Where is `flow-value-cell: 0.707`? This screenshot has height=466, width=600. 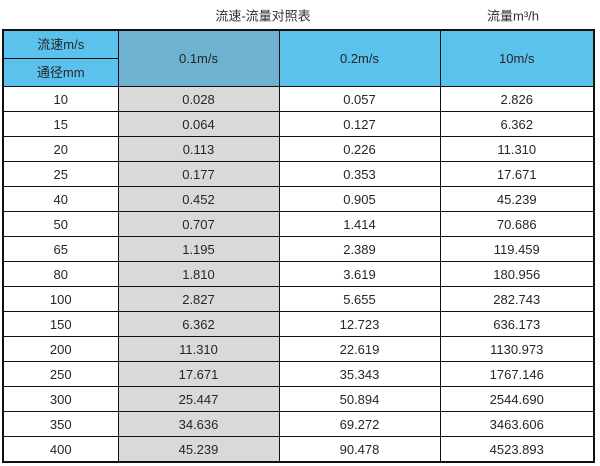
flow-value-cell: 0.707 is located at coordinates (198, 224).